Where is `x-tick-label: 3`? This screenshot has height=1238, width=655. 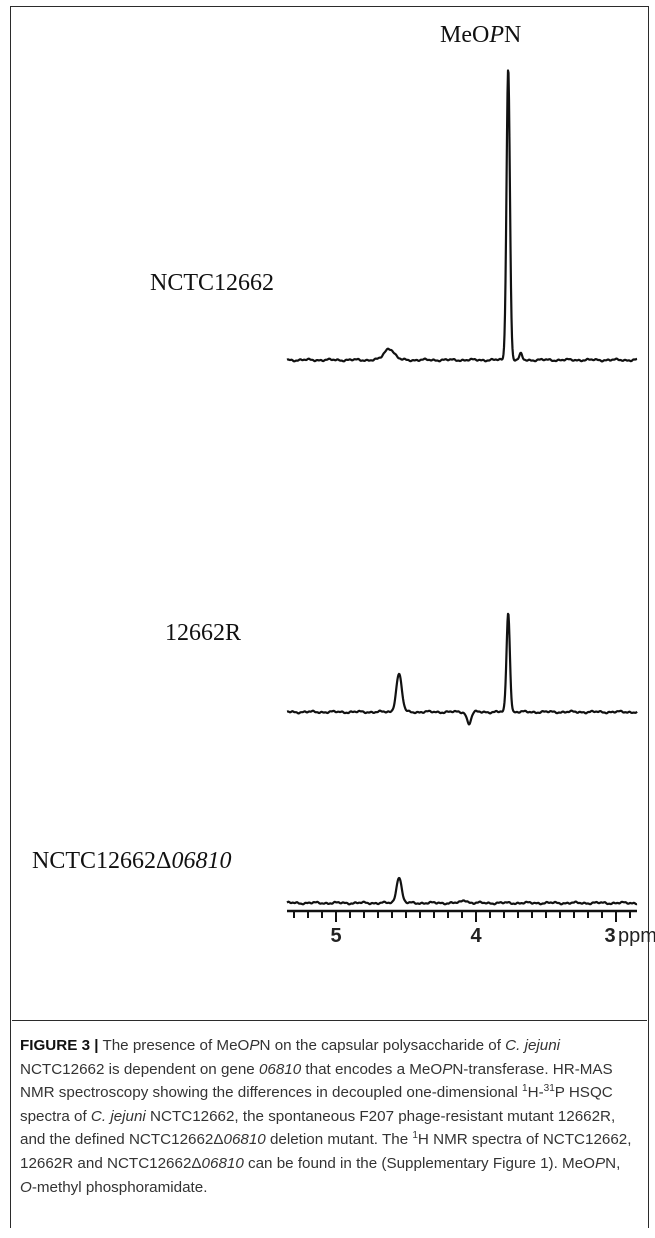 x-tick-label: 3 is located at coordinates (609, 936).